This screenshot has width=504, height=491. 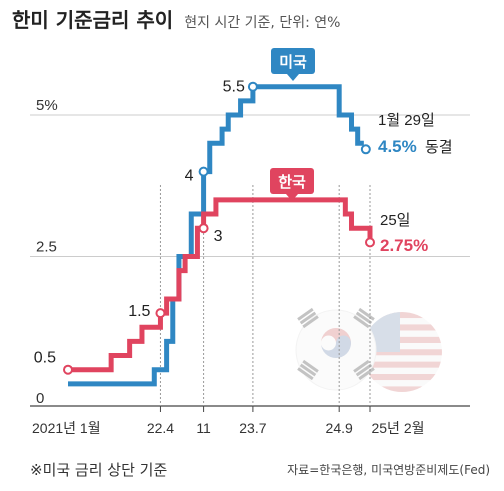 I want to click on annotation-label: 0.5, so click(x=45, y=358).